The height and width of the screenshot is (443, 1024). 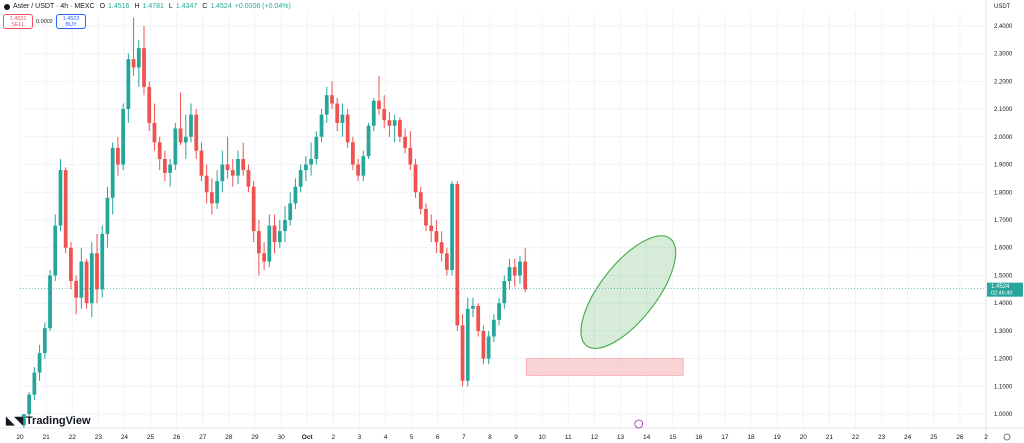 What do you see at coordinates (71, 21) in the screenshot?
I see `buy-button: 1.4523 BUY` at bounding box center [71, 21].